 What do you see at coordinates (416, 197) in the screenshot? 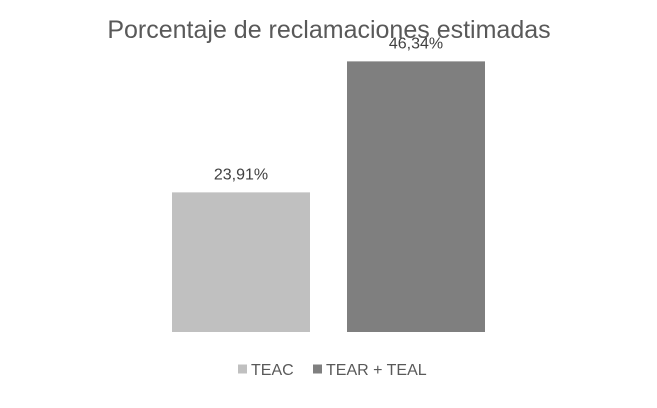
I see `bar-tear-teal` at bounding box center [416, 197].